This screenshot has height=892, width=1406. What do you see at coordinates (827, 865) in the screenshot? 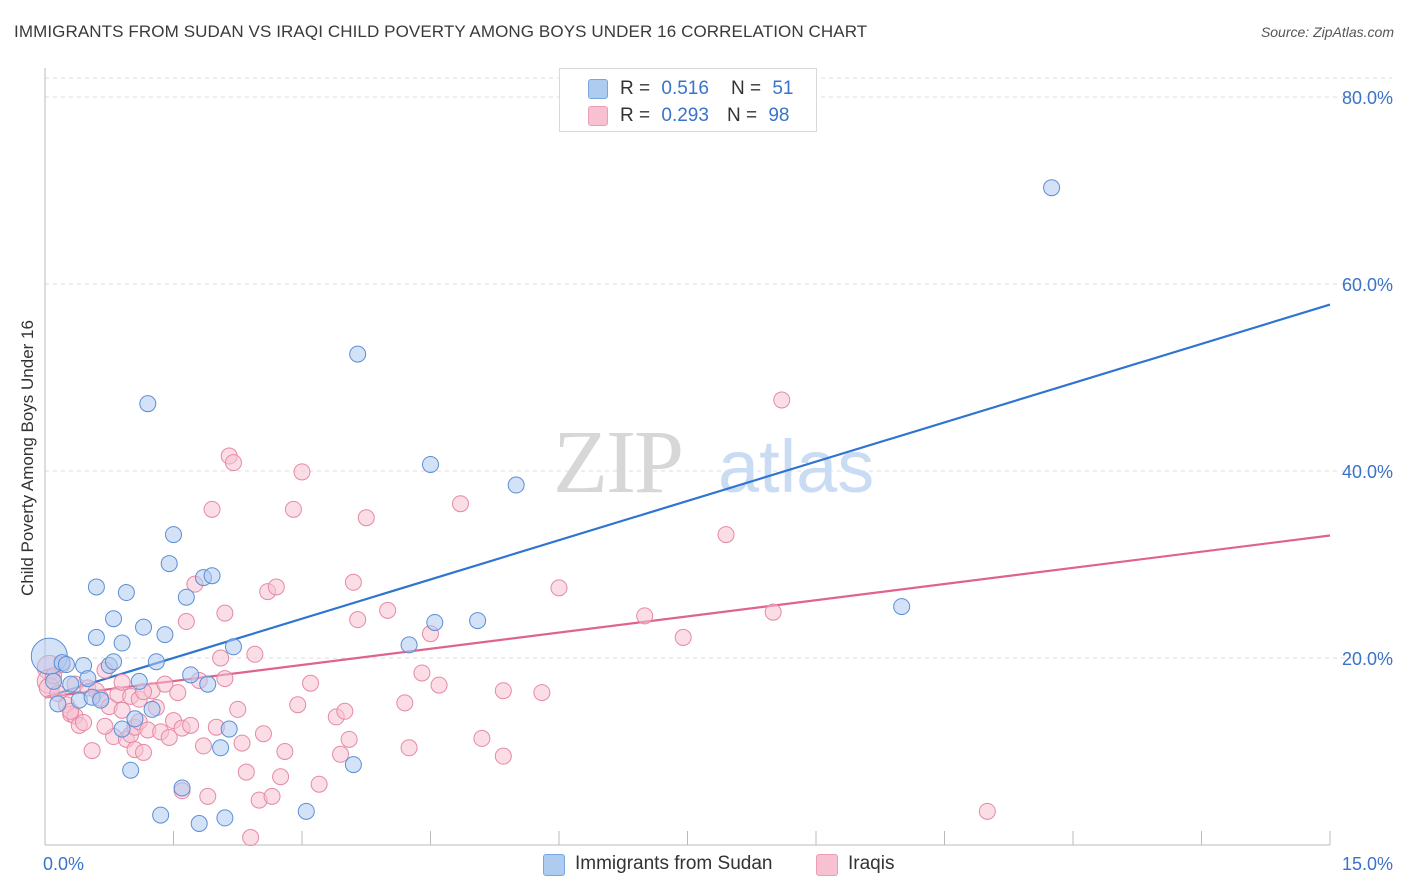
I see `bottom-legend-swatch-iraqis` at bounding box center [827, 865].